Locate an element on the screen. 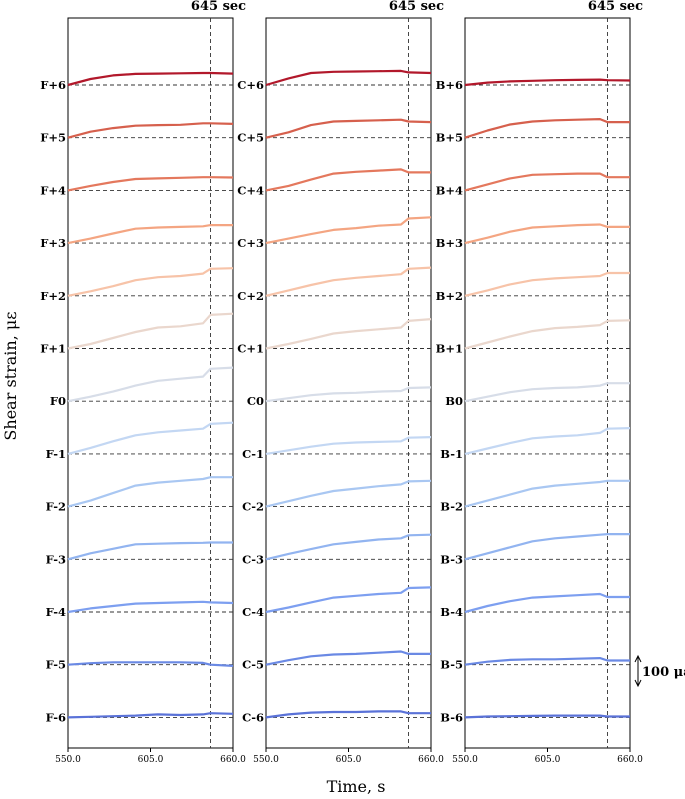 This screenshot has height=799, width=685. row-label: C-3 is located at coordinates (253, 559).